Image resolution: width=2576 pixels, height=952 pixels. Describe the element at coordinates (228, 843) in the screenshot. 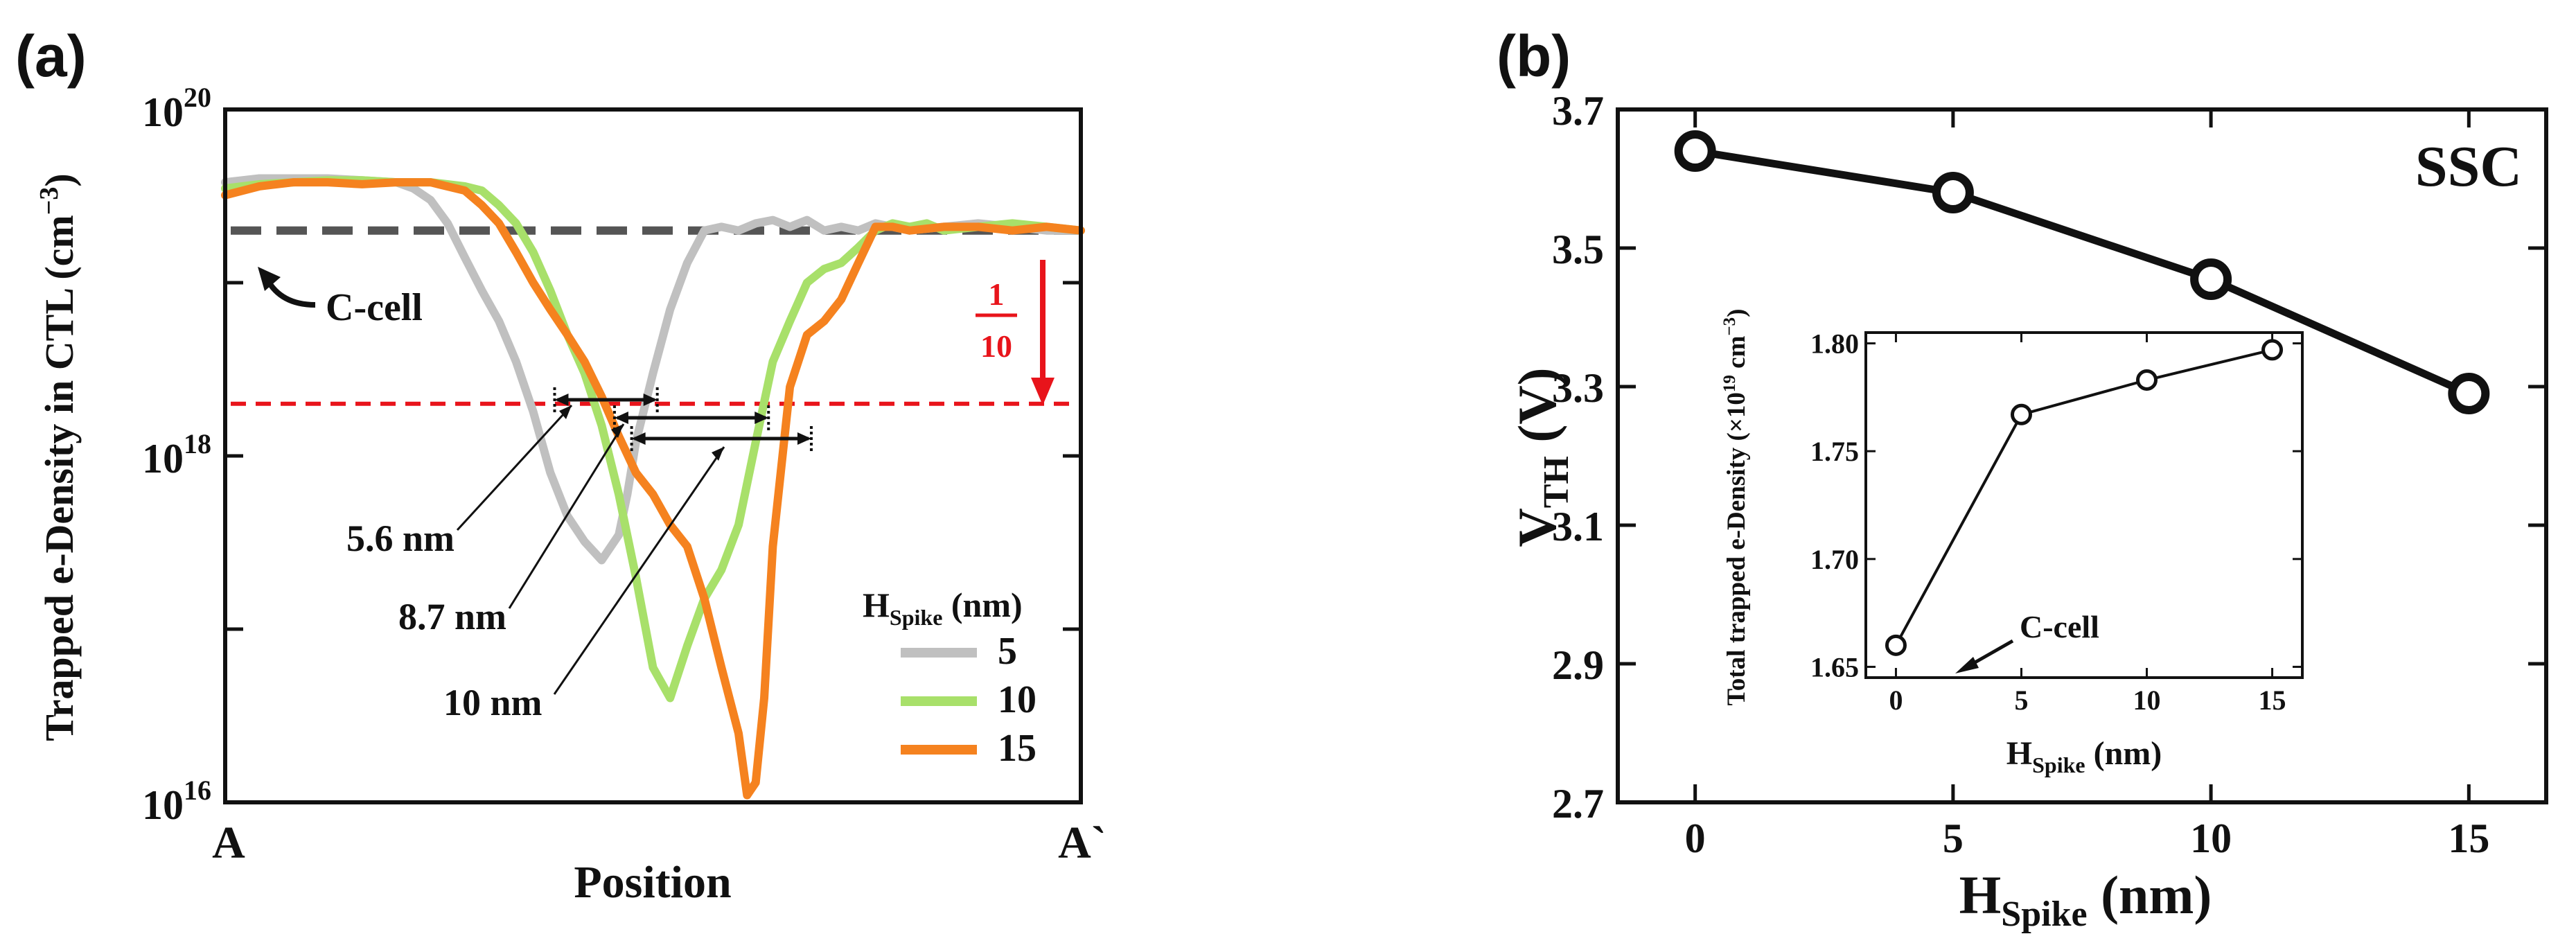

I see `x-label-start: A` at that location.